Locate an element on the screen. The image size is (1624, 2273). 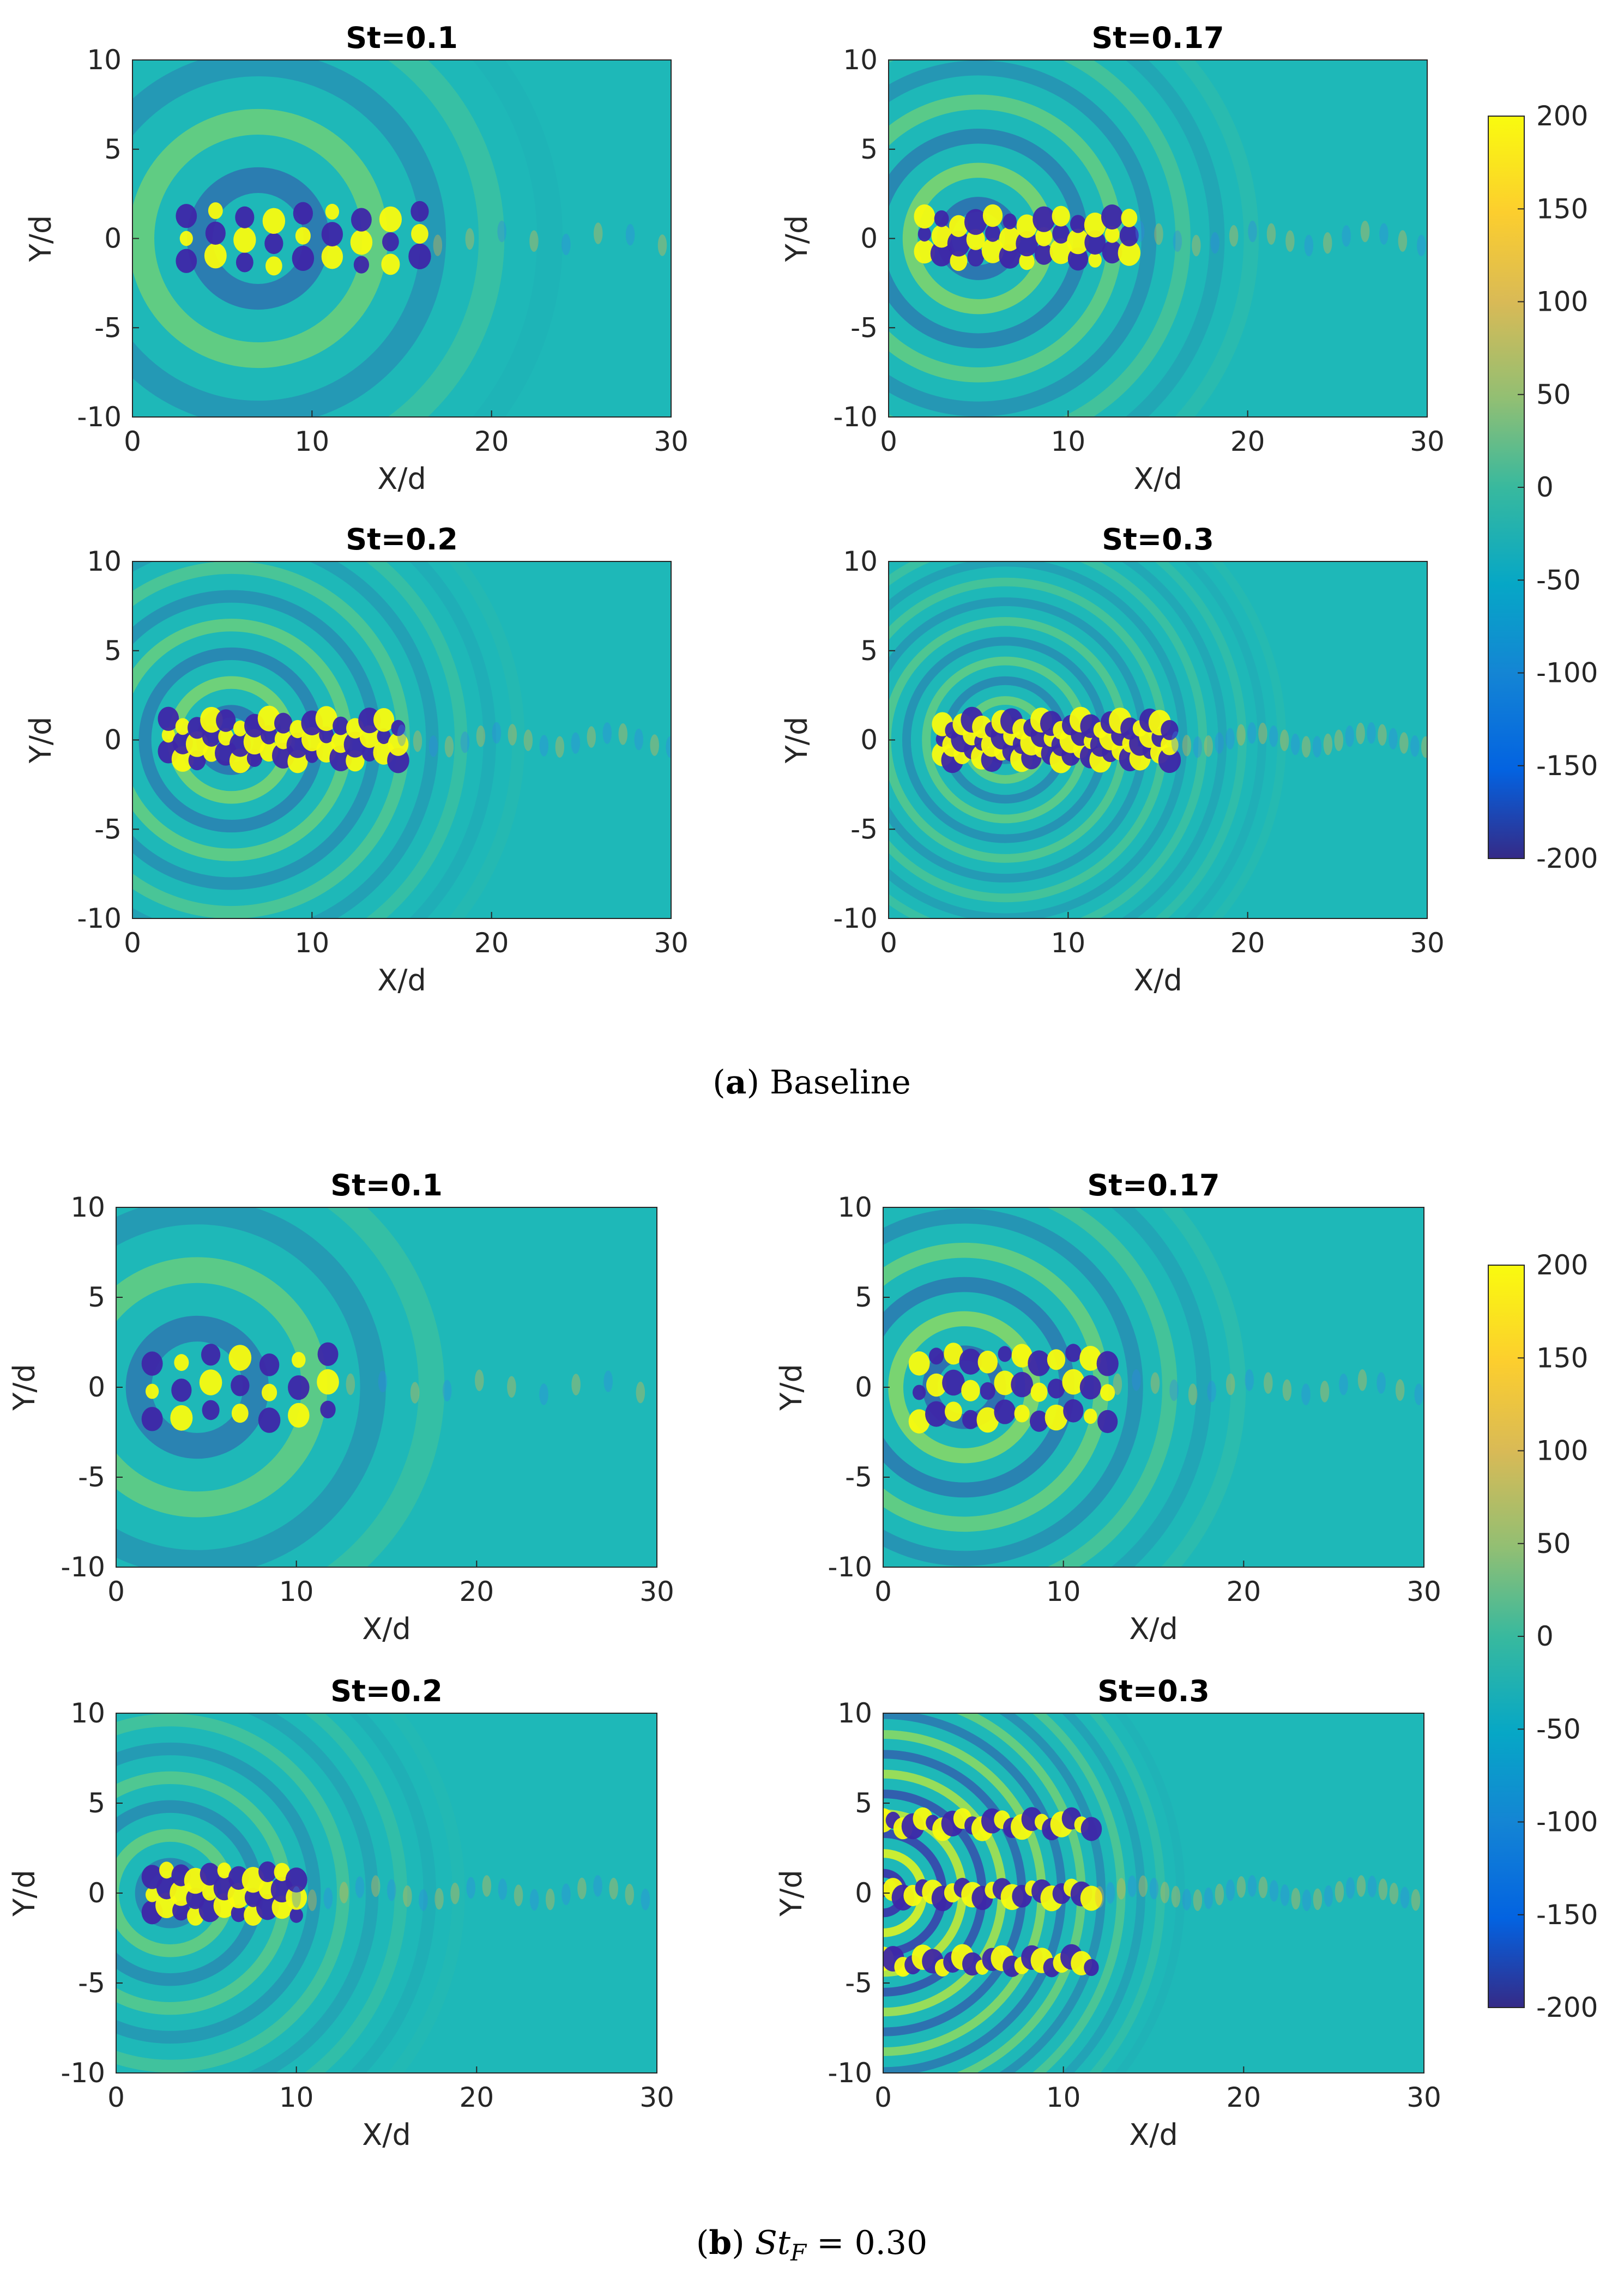
y-axis-label: Y/d is located at coordinates (797, 238).